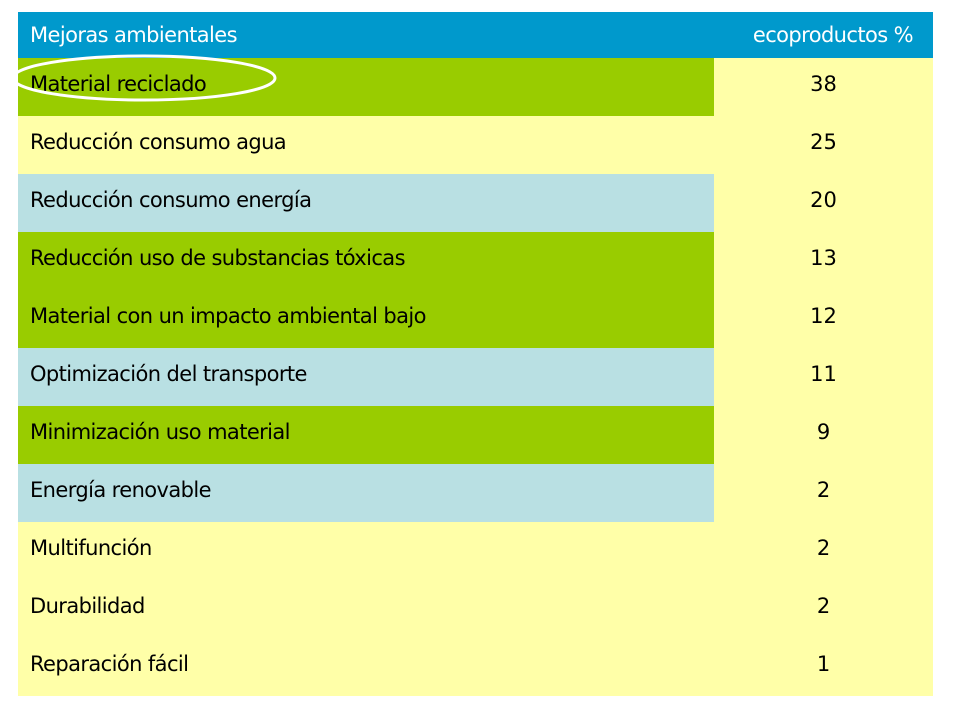 This screenshot has width=960, height=720. I want to click on table-row: Reducción consumo energía 20, so click(475, 203).